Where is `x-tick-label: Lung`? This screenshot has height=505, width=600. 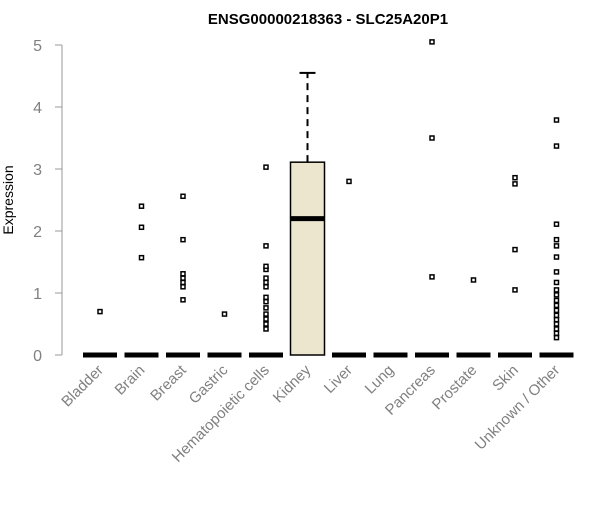 x-tick-label: Lung is located at coordinates (380, 380).